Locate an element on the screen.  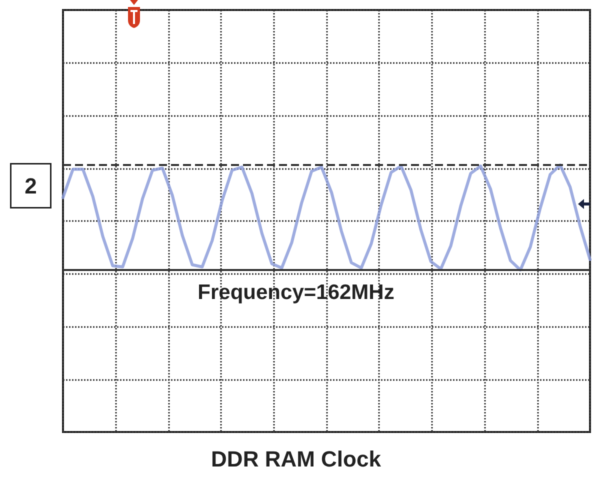
text: 2 is located at coordinates (30, 185).